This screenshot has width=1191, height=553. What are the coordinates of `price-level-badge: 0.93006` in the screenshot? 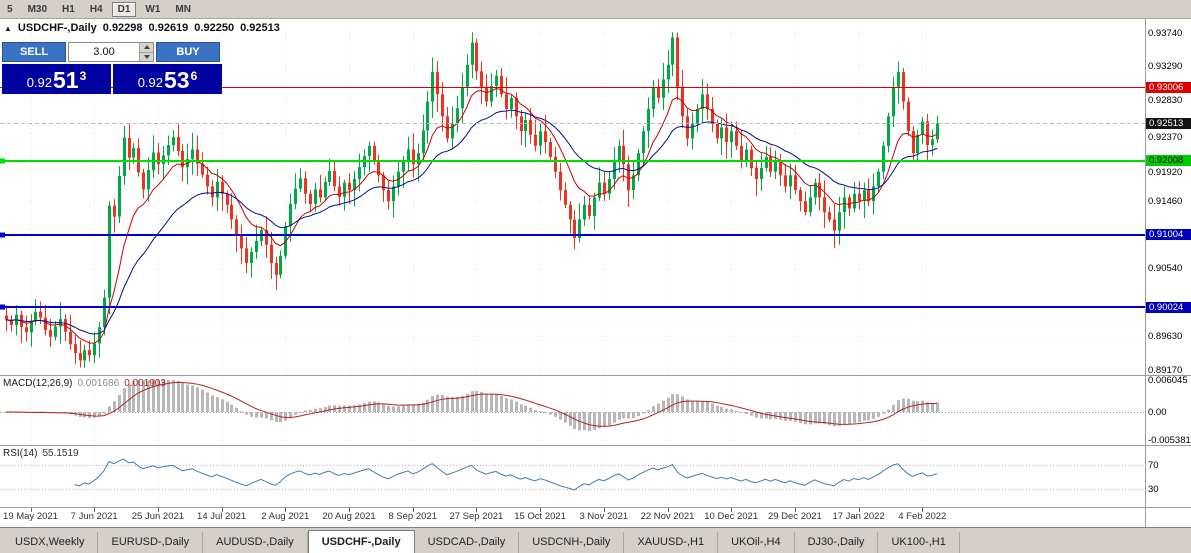 It's located at (1168, 87).